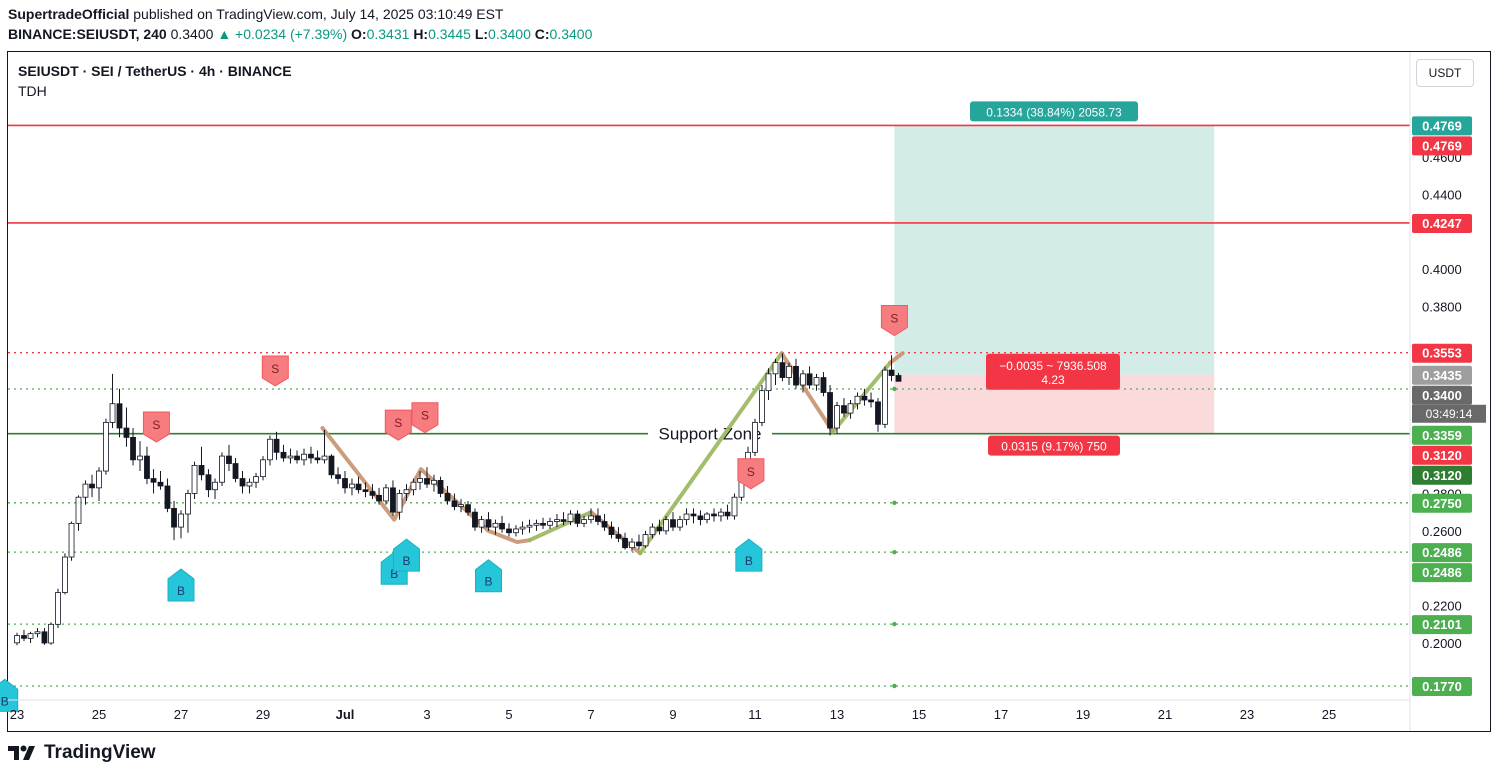 This screenshot has height=776, width=1499. Describe the element at coordinates (755, 714) in the screenshot. I see `x-tick-label: 11` at that location.